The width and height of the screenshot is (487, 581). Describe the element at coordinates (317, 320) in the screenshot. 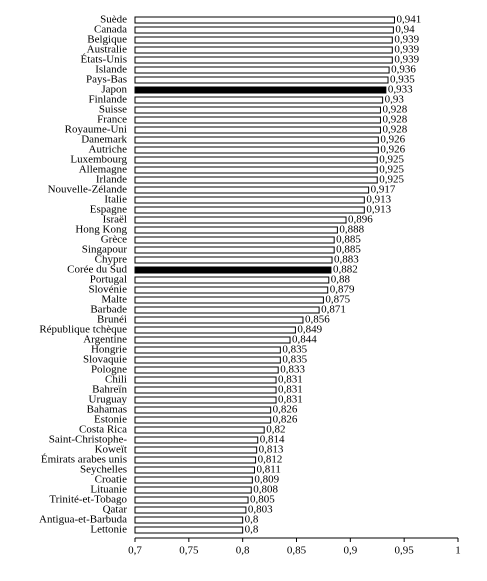

I see `value-label: 0,856` at that location.